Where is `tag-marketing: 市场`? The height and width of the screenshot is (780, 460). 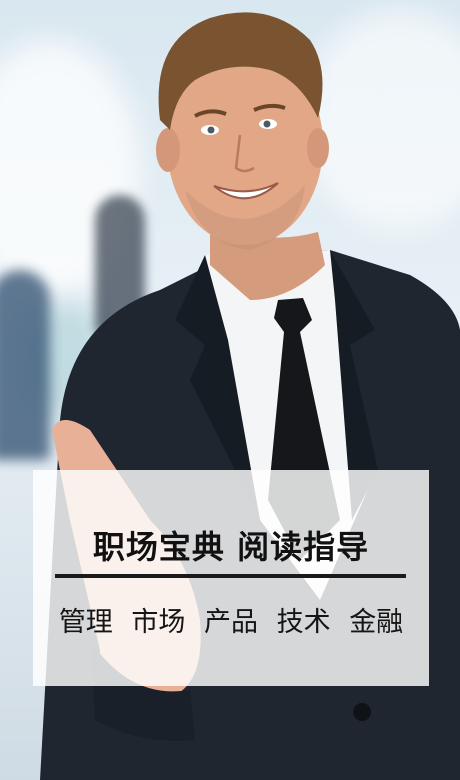
tag-marketing: 市场 is located at coordinates (158, 622).